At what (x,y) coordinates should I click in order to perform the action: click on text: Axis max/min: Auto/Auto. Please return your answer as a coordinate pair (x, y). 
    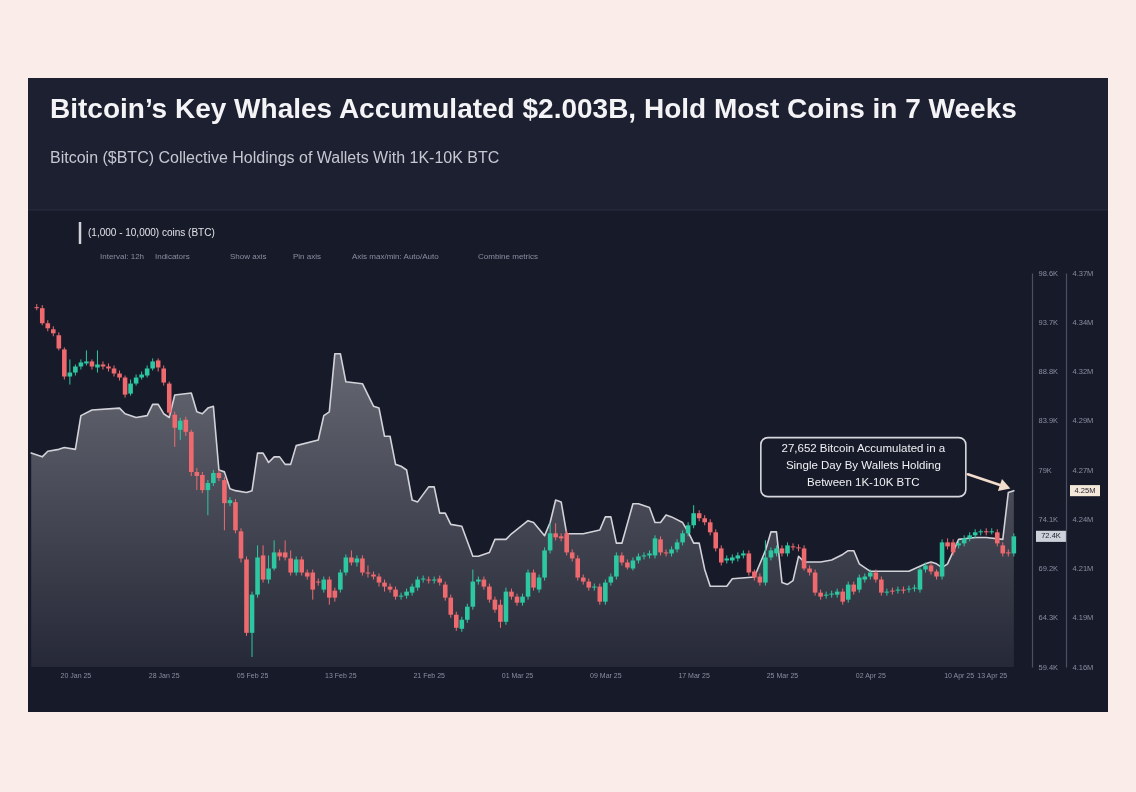
    Looking at the image, I should click on (396, 256).